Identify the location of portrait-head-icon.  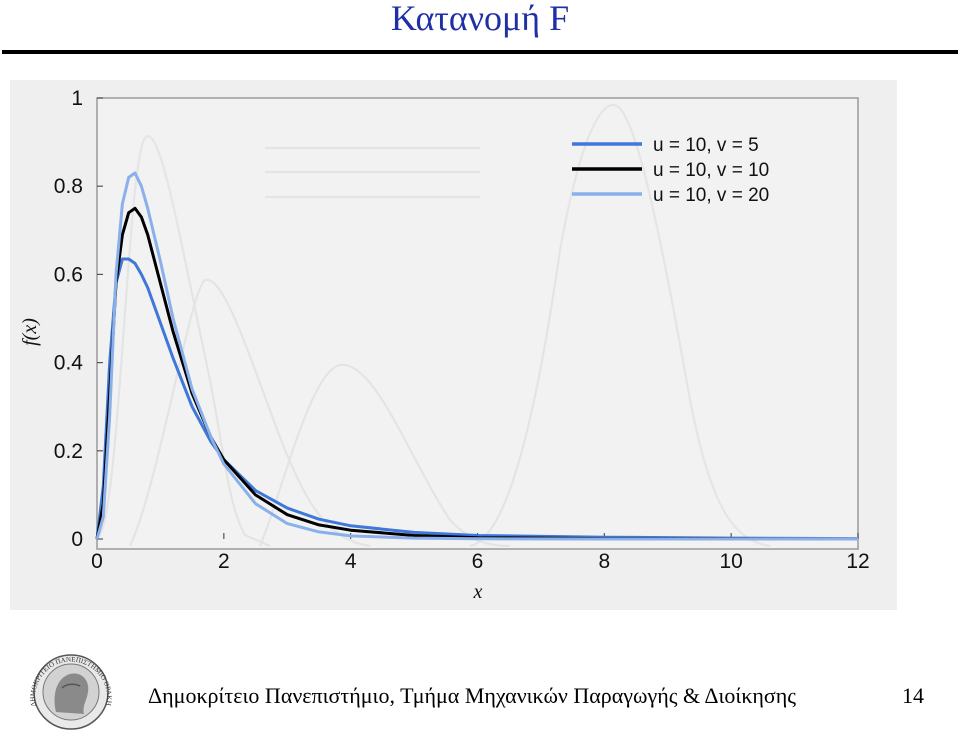
(71, 693).